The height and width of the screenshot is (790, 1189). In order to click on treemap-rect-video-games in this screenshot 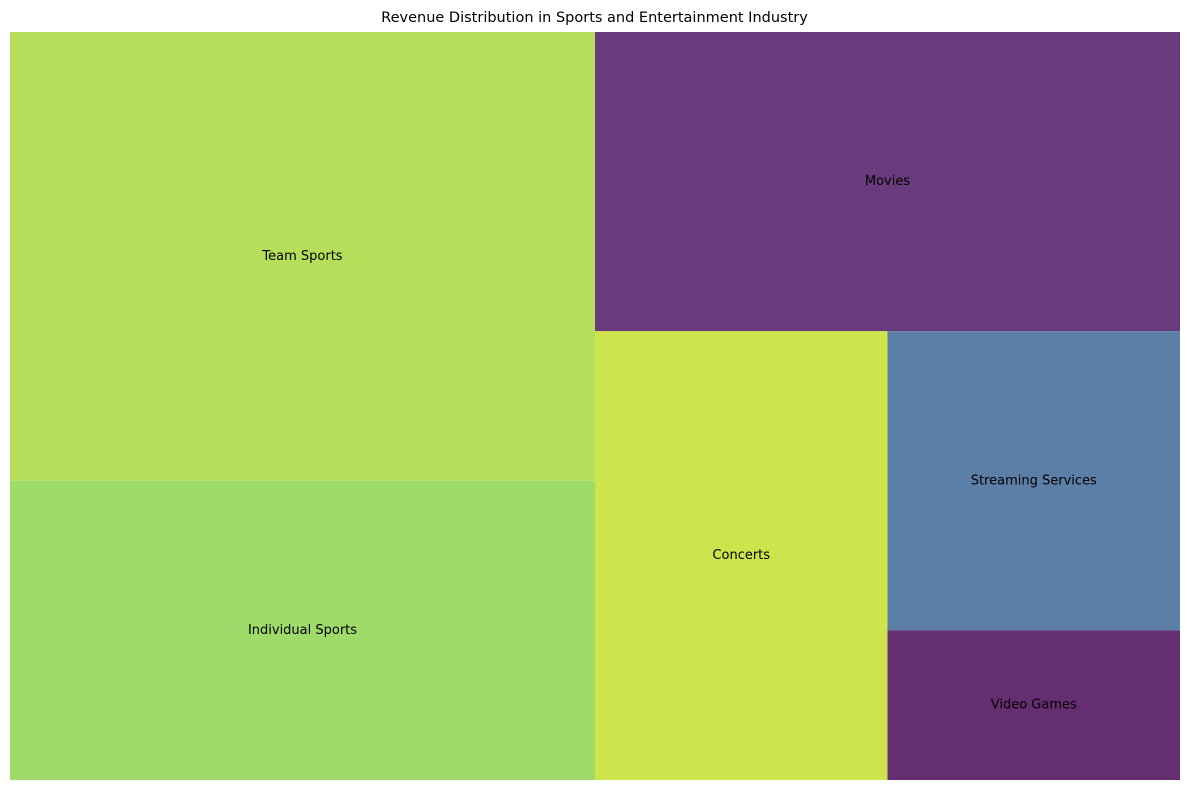, I will do `click(1033, 705)`.